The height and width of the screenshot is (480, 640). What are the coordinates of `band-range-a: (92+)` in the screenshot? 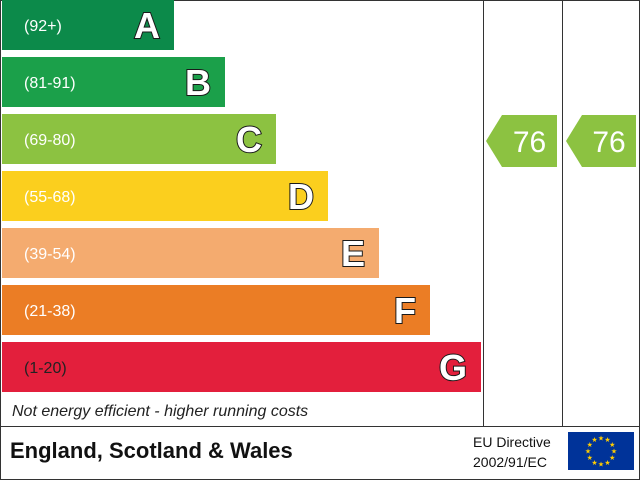 It's located at (43, 26).